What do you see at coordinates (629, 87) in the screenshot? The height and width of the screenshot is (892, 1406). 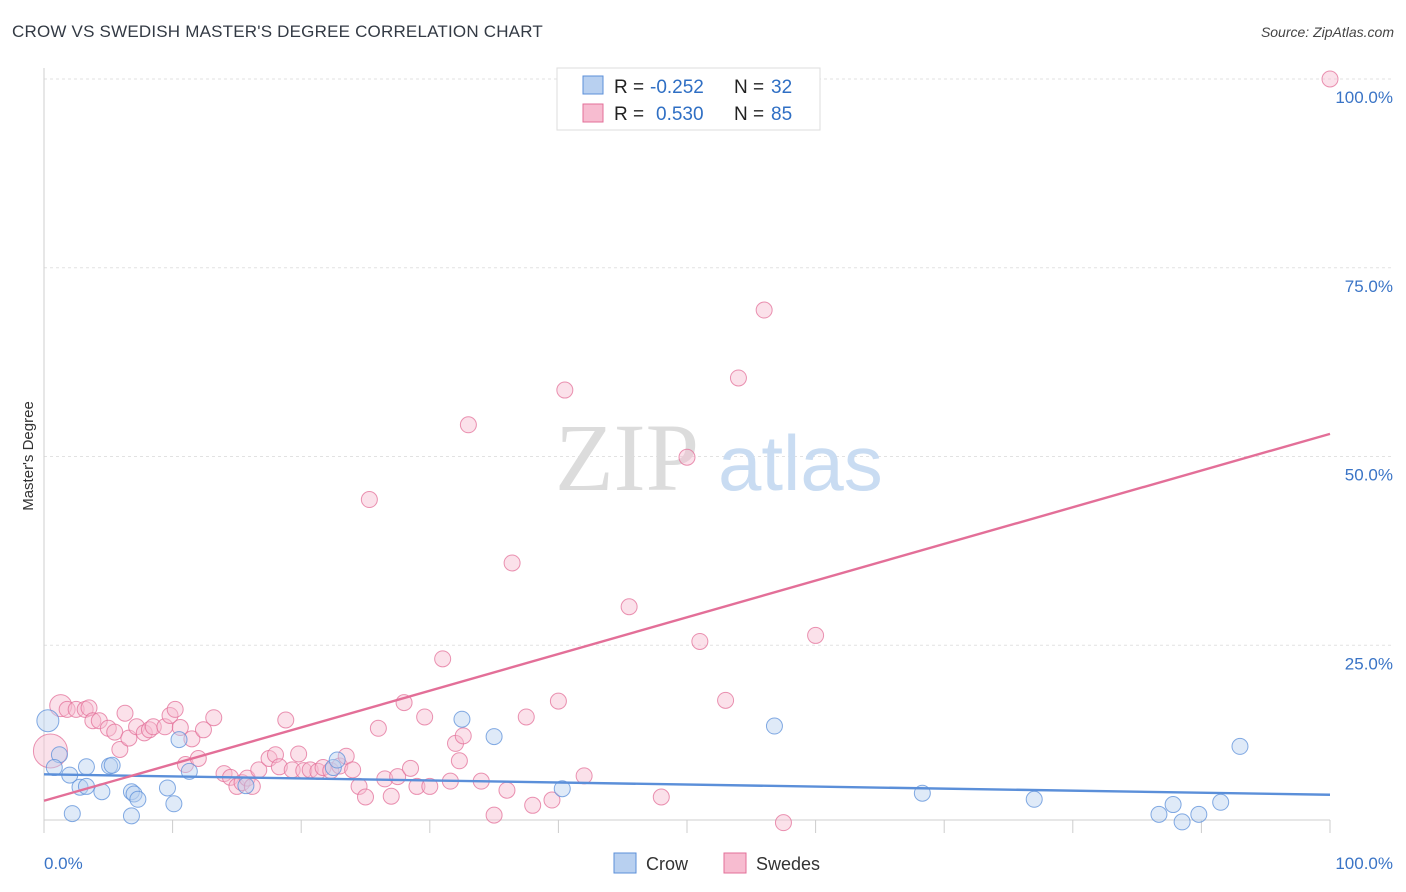 I see `crow-r-label: R =` at bounding box center [629, 87].